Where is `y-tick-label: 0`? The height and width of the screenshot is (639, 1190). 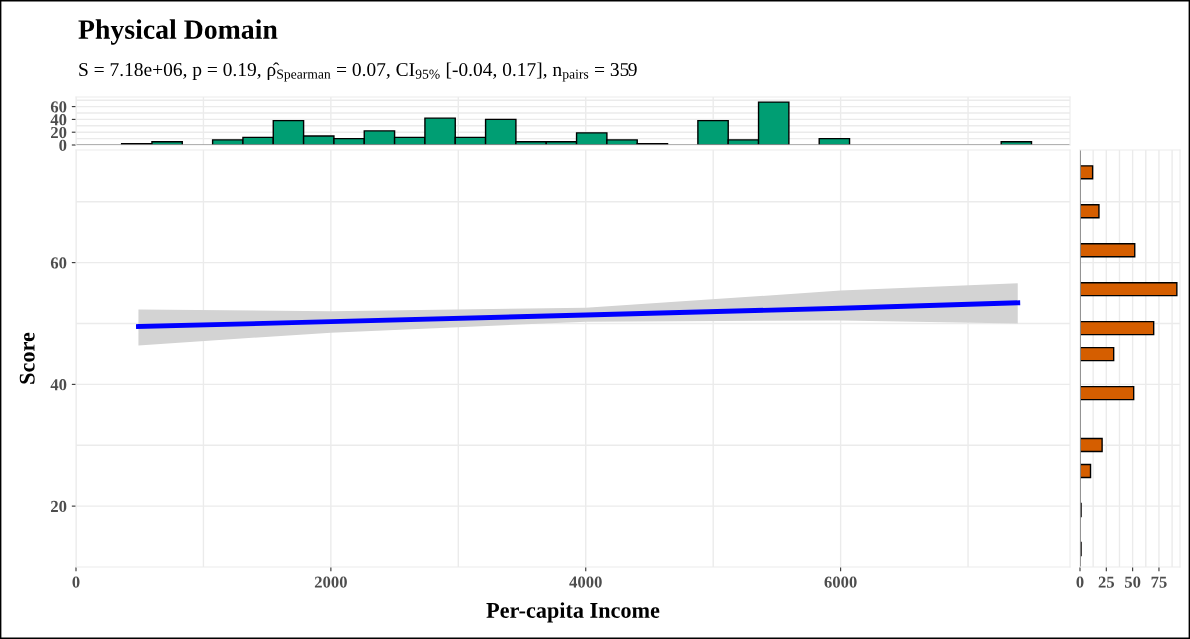
y-tick-label: 0 is located at coordinates (63, 145).